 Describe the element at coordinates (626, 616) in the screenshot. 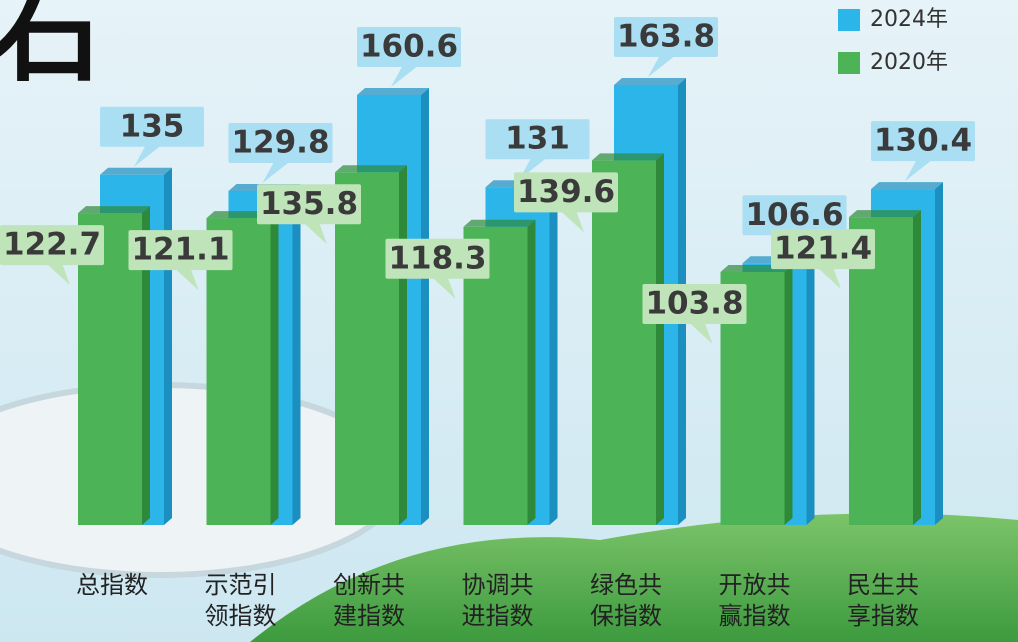

I see `x-tick-line: 保指数` at that location.